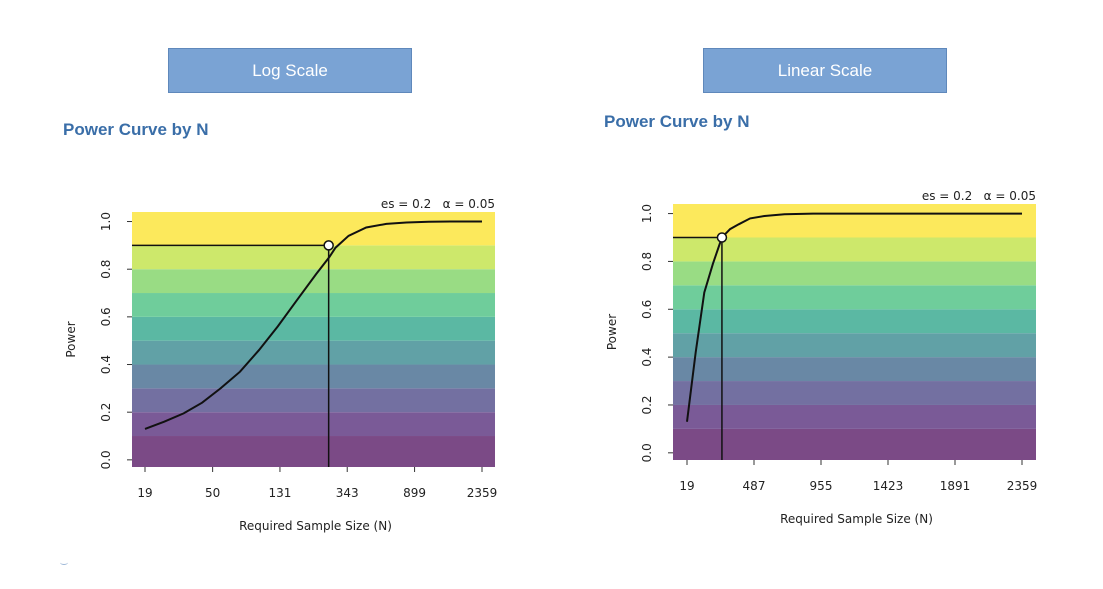 This screenshot has height=589, width=1103. I want to click on linear-y-tick-label: 0.0, so click(647, 452).